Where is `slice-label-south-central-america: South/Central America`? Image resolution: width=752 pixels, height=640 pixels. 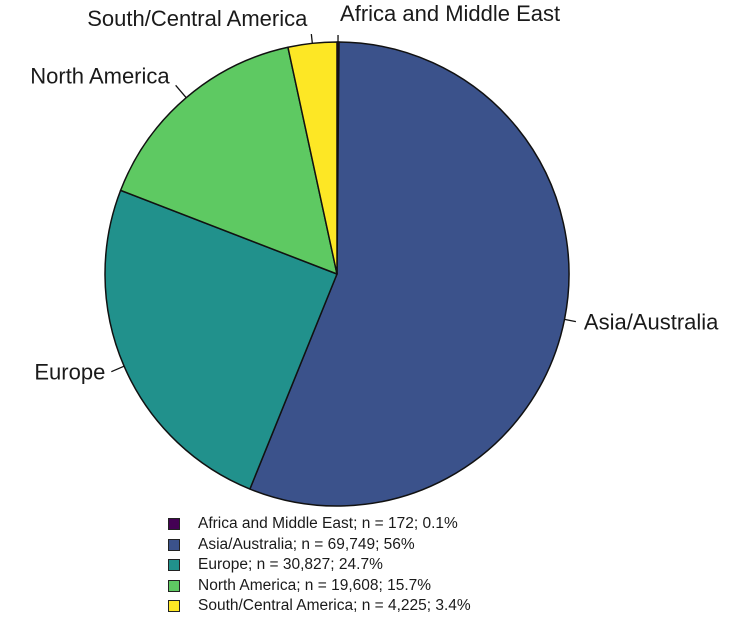 slice-label-south-central-america: South/Central America is located at coordinates (197, 18).